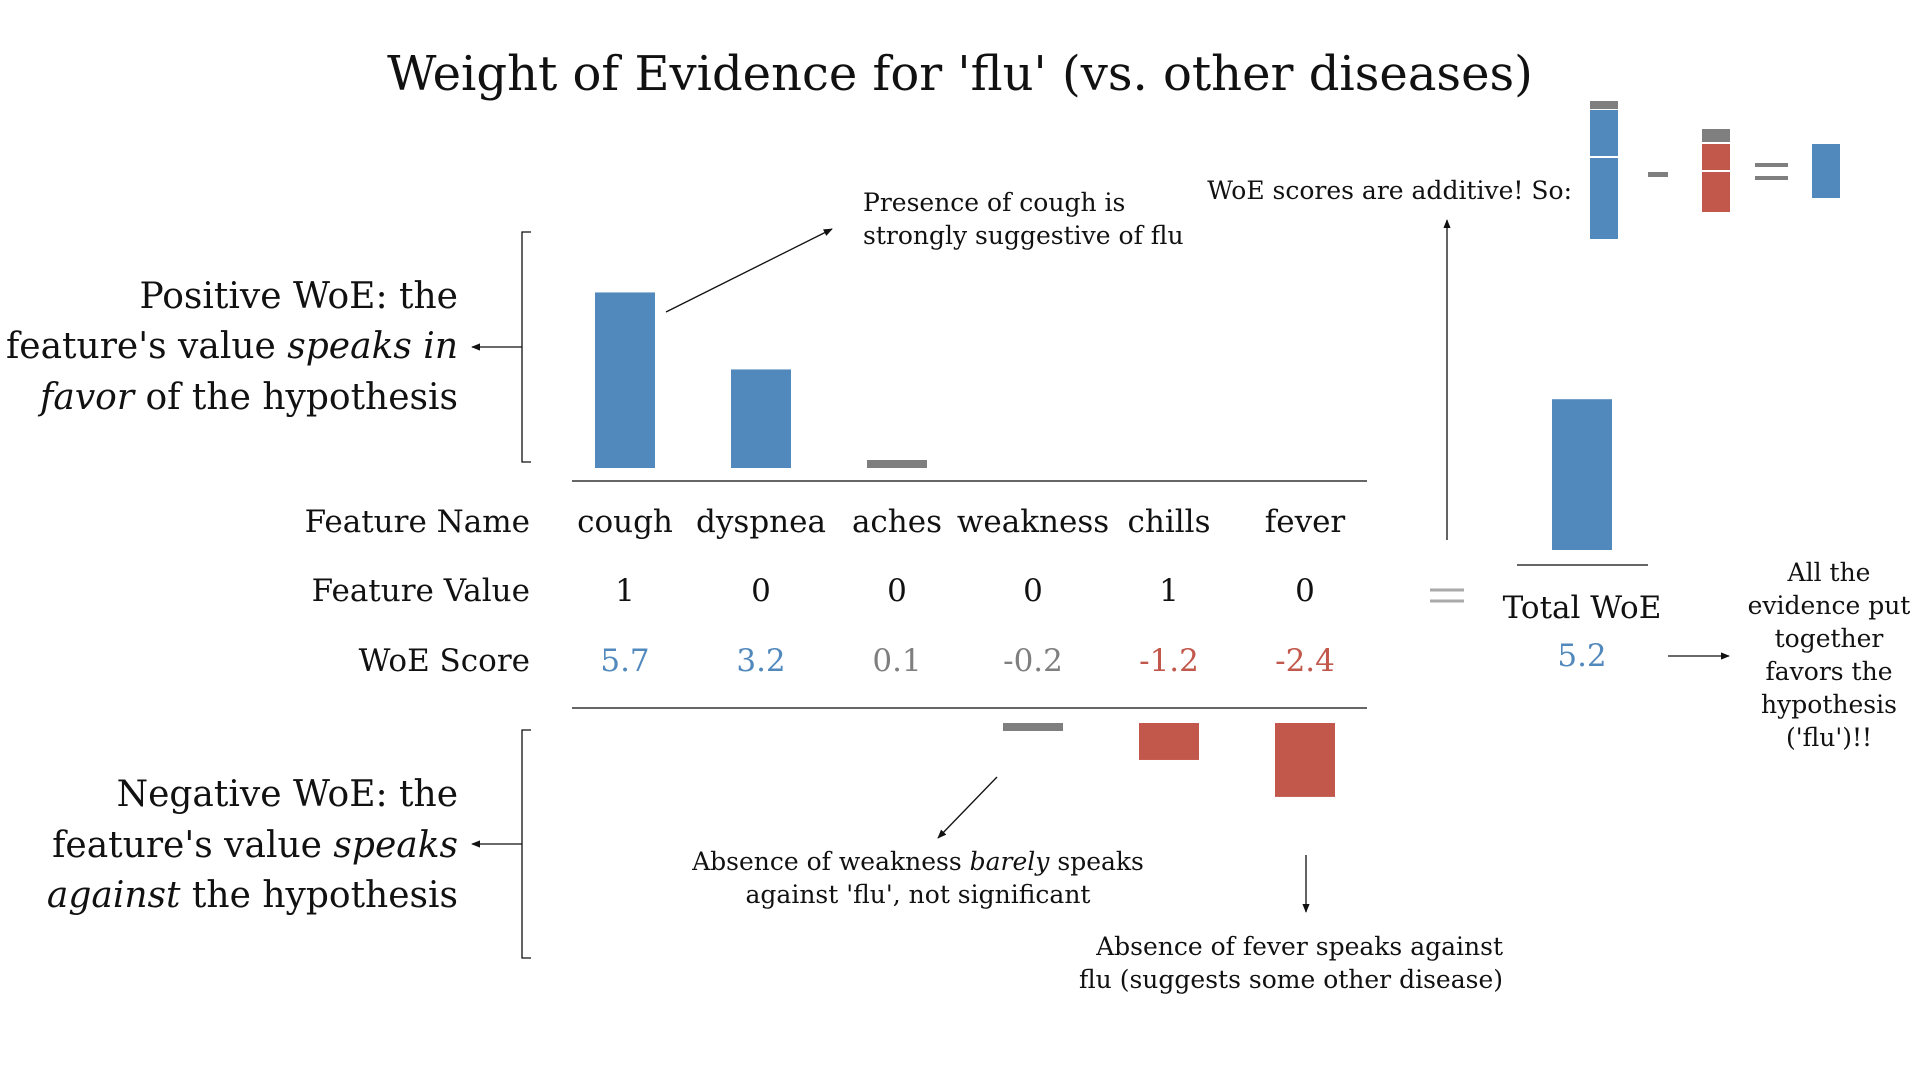 The height and width of the screenshot is (1080, 1920). I want to click on bar-dyspnea, so click(761, 418).